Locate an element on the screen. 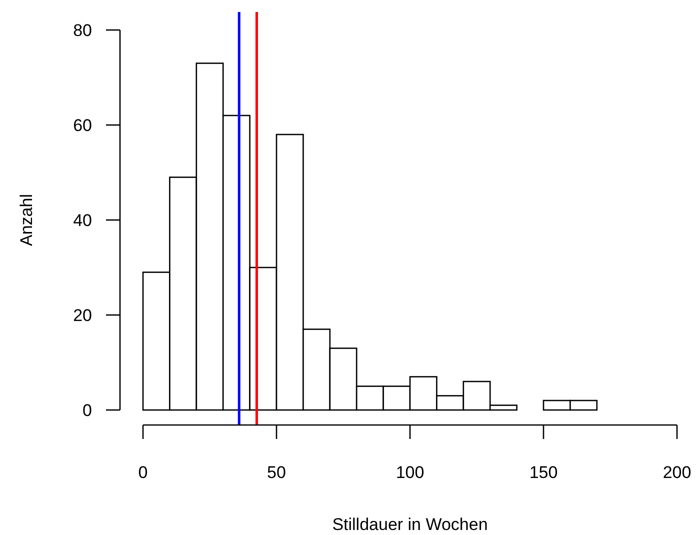  y-tick-label: 20 is located at coordinates (82, 315).